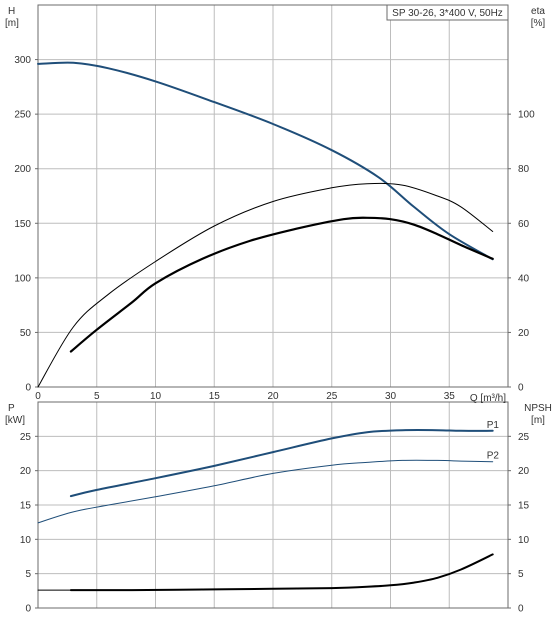 The image size is (555, 624). Describe the element at coordinates (524, 540) in the screenshot. I see `y-right-tick-label: 10` at that location.